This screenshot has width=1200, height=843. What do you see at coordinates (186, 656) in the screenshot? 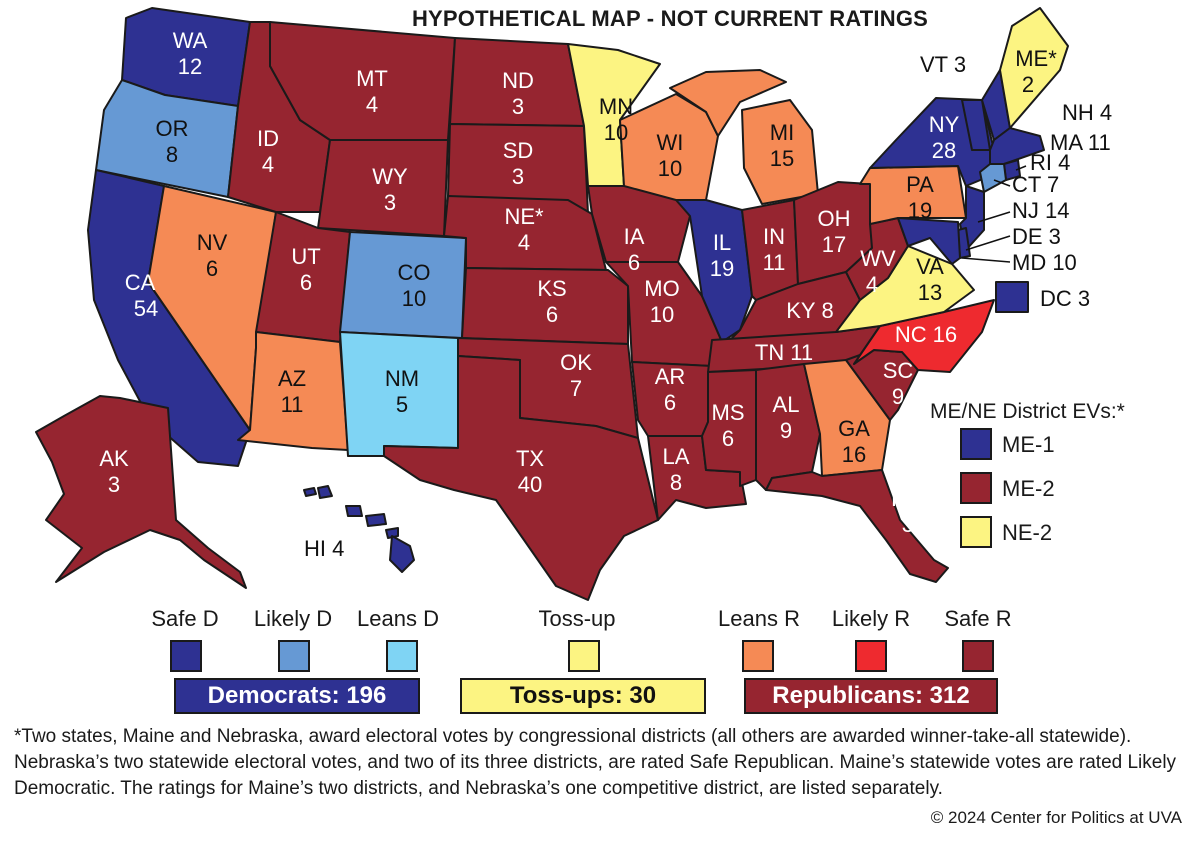
I see `legend-swatch-safe-d` at bounding box center [186, 656].